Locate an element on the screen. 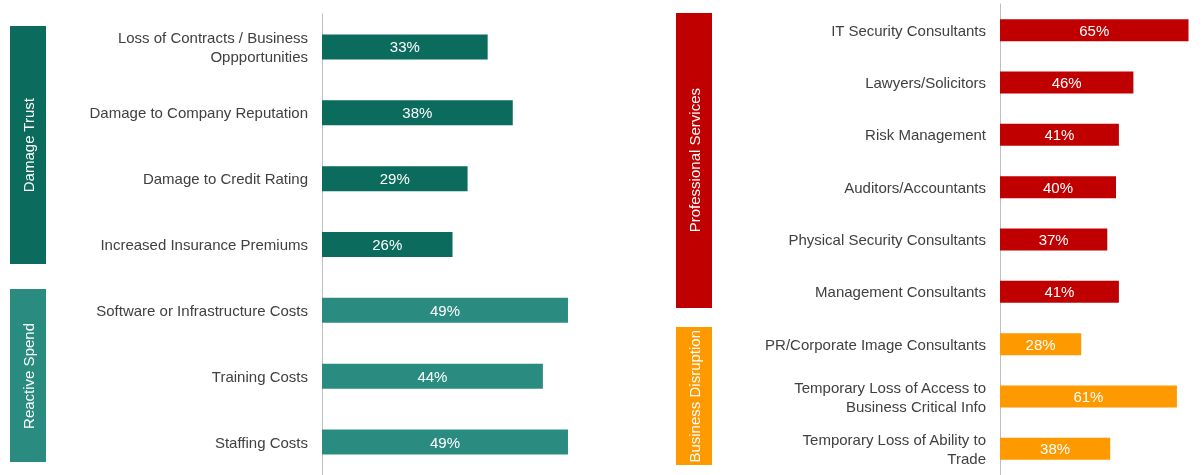 This screenshot has height=475, width=1203. data-label: 65% is located at coordinates (1094, 30).